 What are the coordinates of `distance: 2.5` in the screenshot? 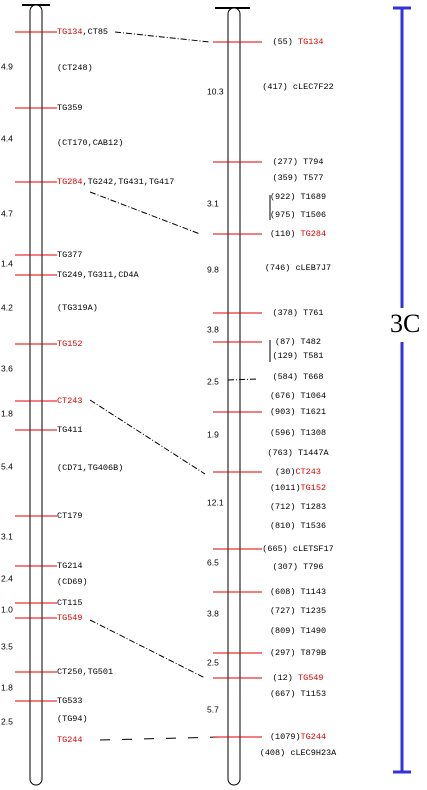 It's located at (213, 662).